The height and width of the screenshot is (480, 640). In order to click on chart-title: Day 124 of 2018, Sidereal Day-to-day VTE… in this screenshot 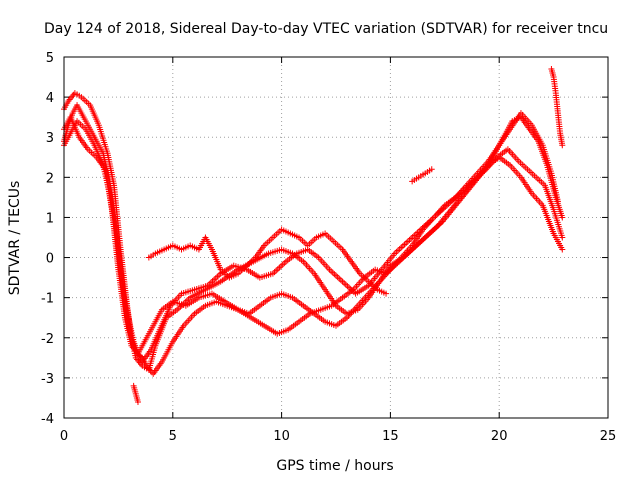, I will do `click(326, 29)`.